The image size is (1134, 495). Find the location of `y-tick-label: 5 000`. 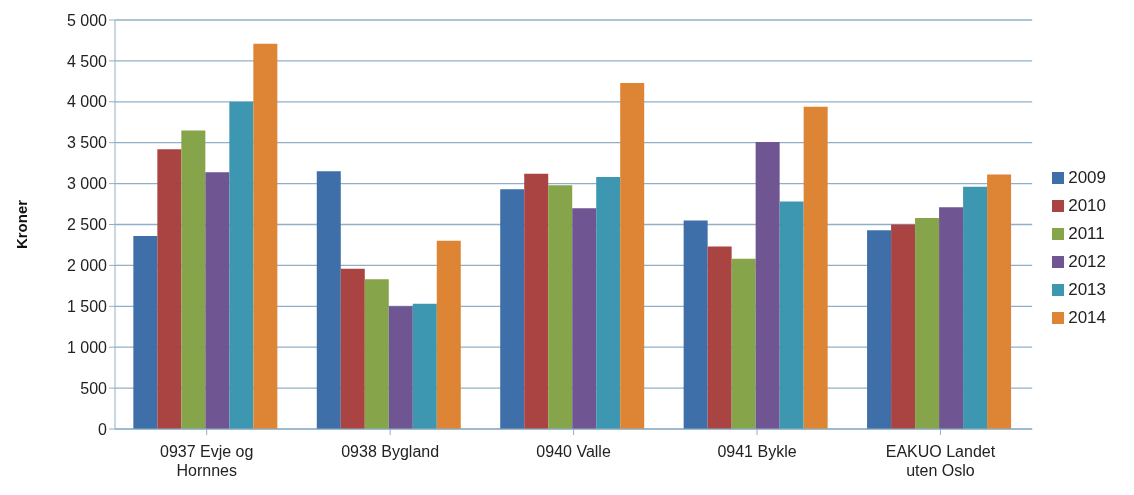

y-tick-label: 5 000 is located at coordinates (87, 20).